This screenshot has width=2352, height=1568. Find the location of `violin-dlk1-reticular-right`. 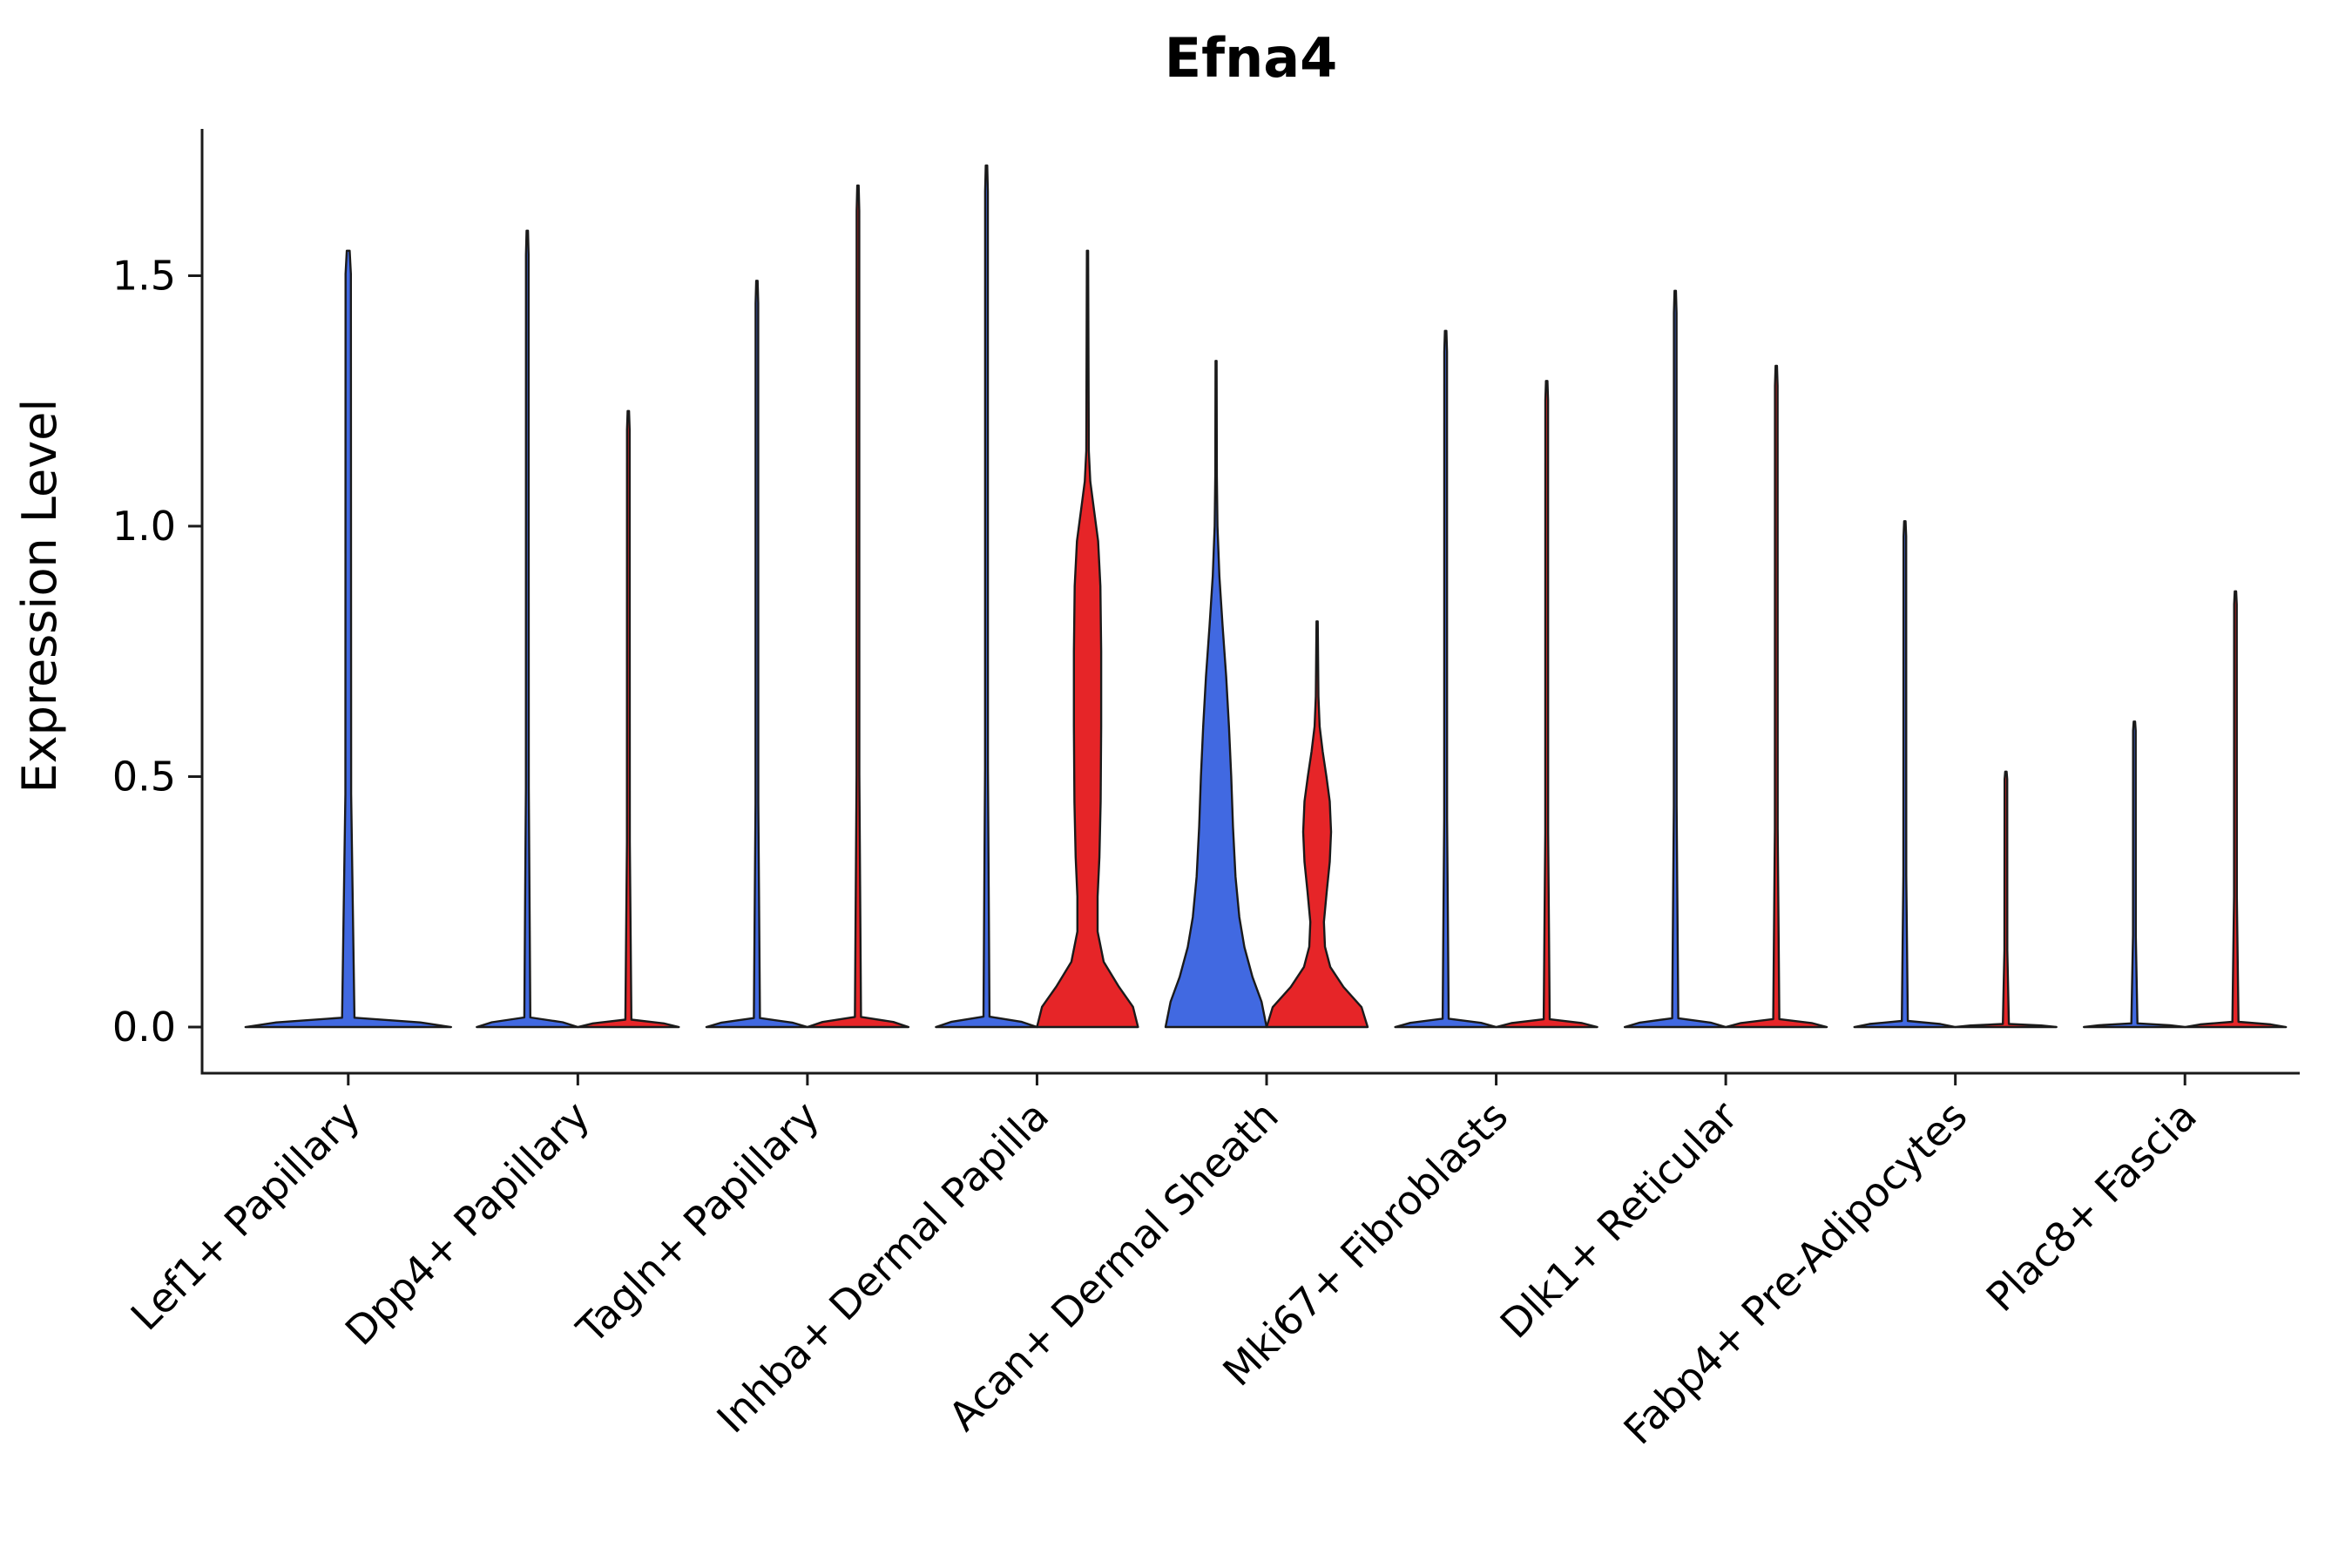

violin-dlk1-reticular-right is located at coordinates (1776, 697).